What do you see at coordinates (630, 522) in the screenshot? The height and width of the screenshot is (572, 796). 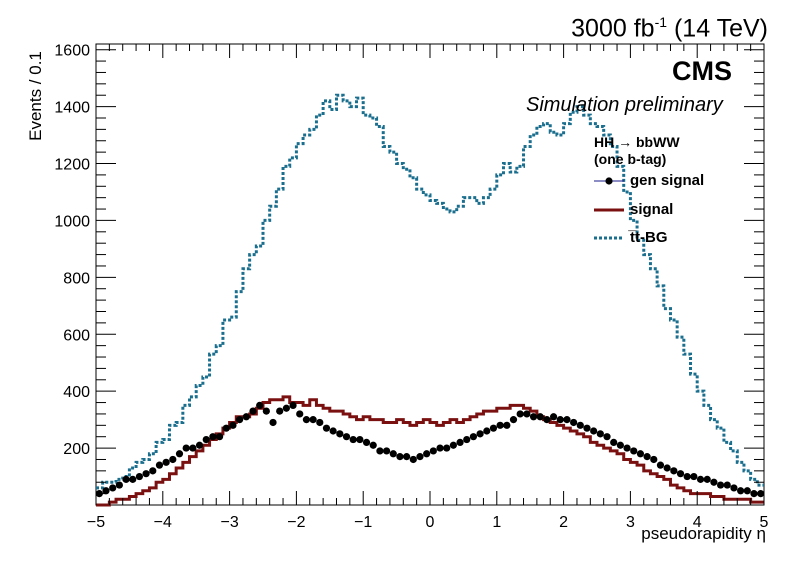 I see `x-tick-label: 3` at bounding box center [630, 522].